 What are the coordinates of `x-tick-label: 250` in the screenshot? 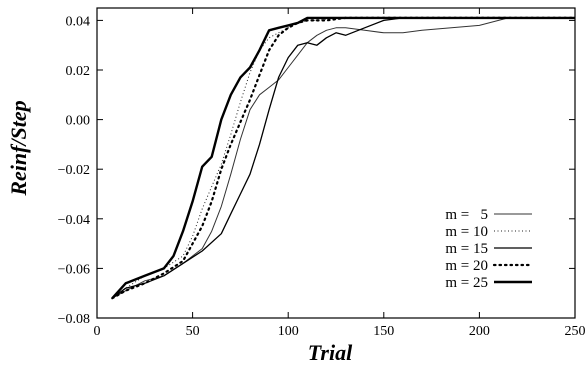 It's located at (575, 331).